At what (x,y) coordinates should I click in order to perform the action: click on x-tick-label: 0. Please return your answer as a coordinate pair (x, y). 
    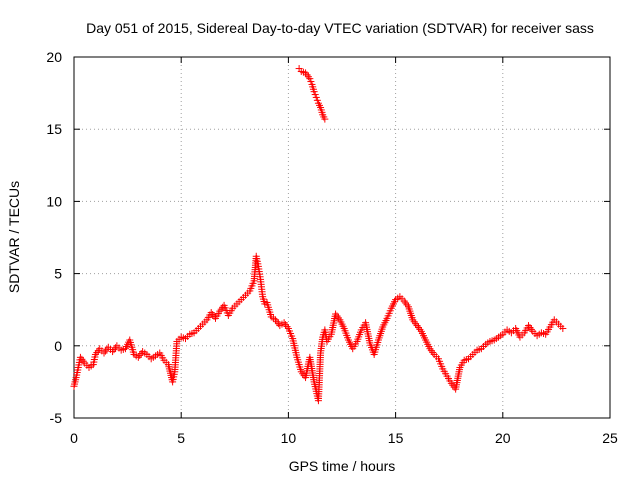
    Looking at the image, I should click on (74, 438).